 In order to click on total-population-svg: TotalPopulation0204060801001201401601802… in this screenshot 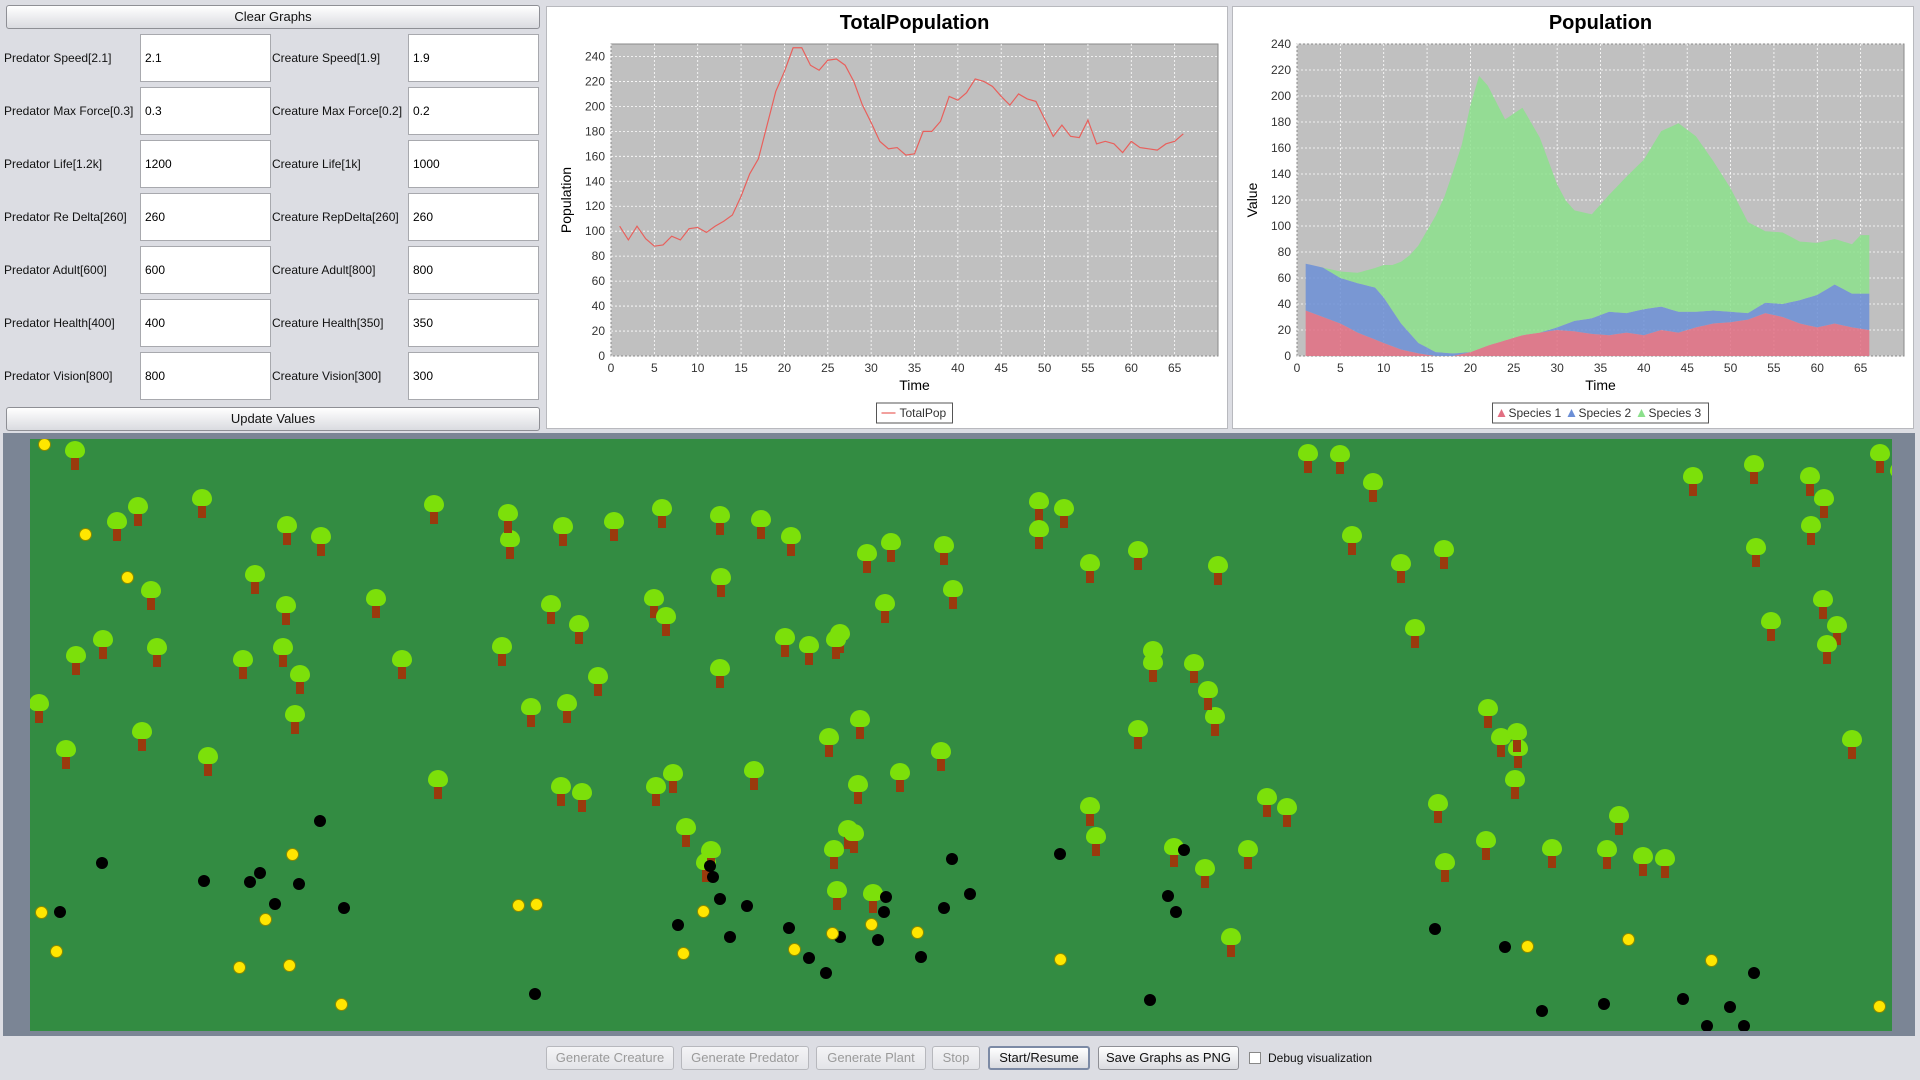, I will do `click(888, 218)`.